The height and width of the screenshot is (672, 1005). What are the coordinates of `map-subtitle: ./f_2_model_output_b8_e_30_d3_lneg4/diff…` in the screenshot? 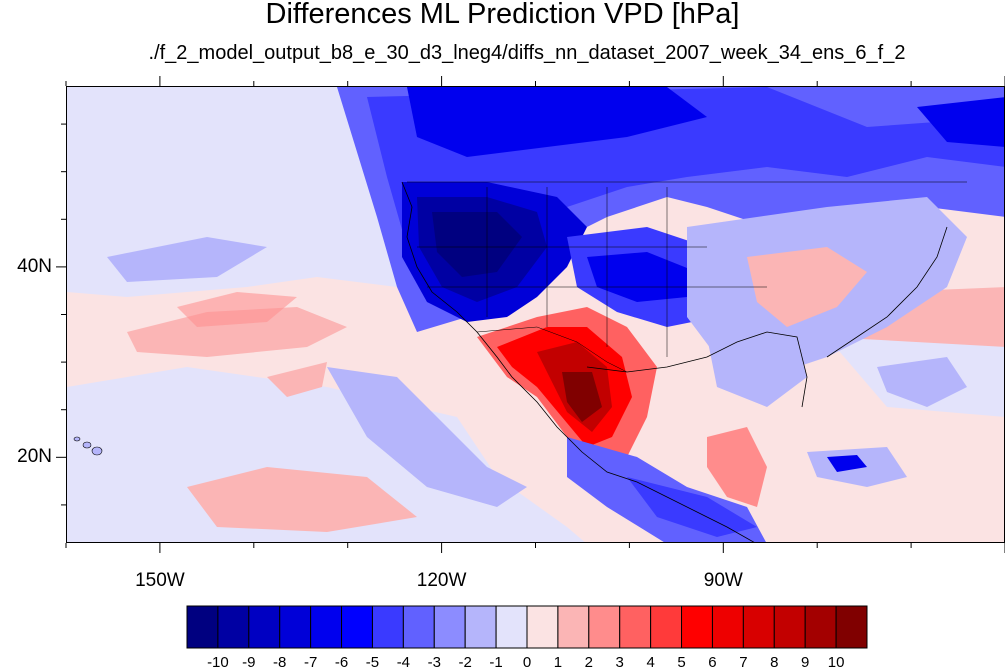 It's located at (527, 53).